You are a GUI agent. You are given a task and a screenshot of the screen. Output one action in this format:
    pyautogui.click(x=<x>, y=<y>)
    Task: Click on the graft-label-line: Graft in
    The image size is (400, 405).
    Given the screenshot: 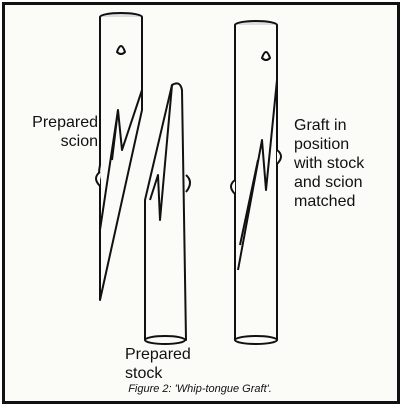 What is the action you would take?
    pyautogui.click(x=320, y=125)
    